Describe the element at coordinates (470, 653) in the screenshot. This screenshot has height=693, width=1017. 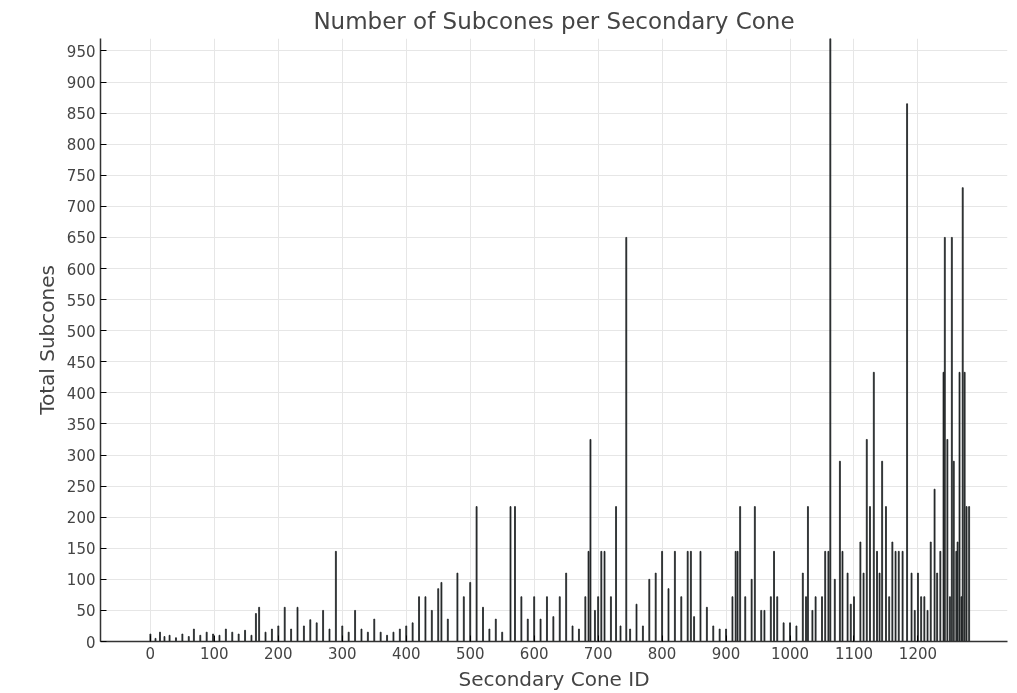
I see `x-tick-label: 500` at that location.